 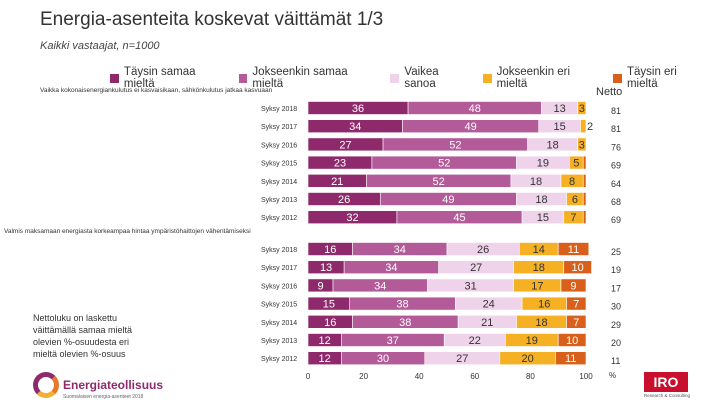 What do you see at coordinates (651, 78) in the screenshot?
I see `legend-label: Täysin eri mieltä` at bounding box center [651, 78].